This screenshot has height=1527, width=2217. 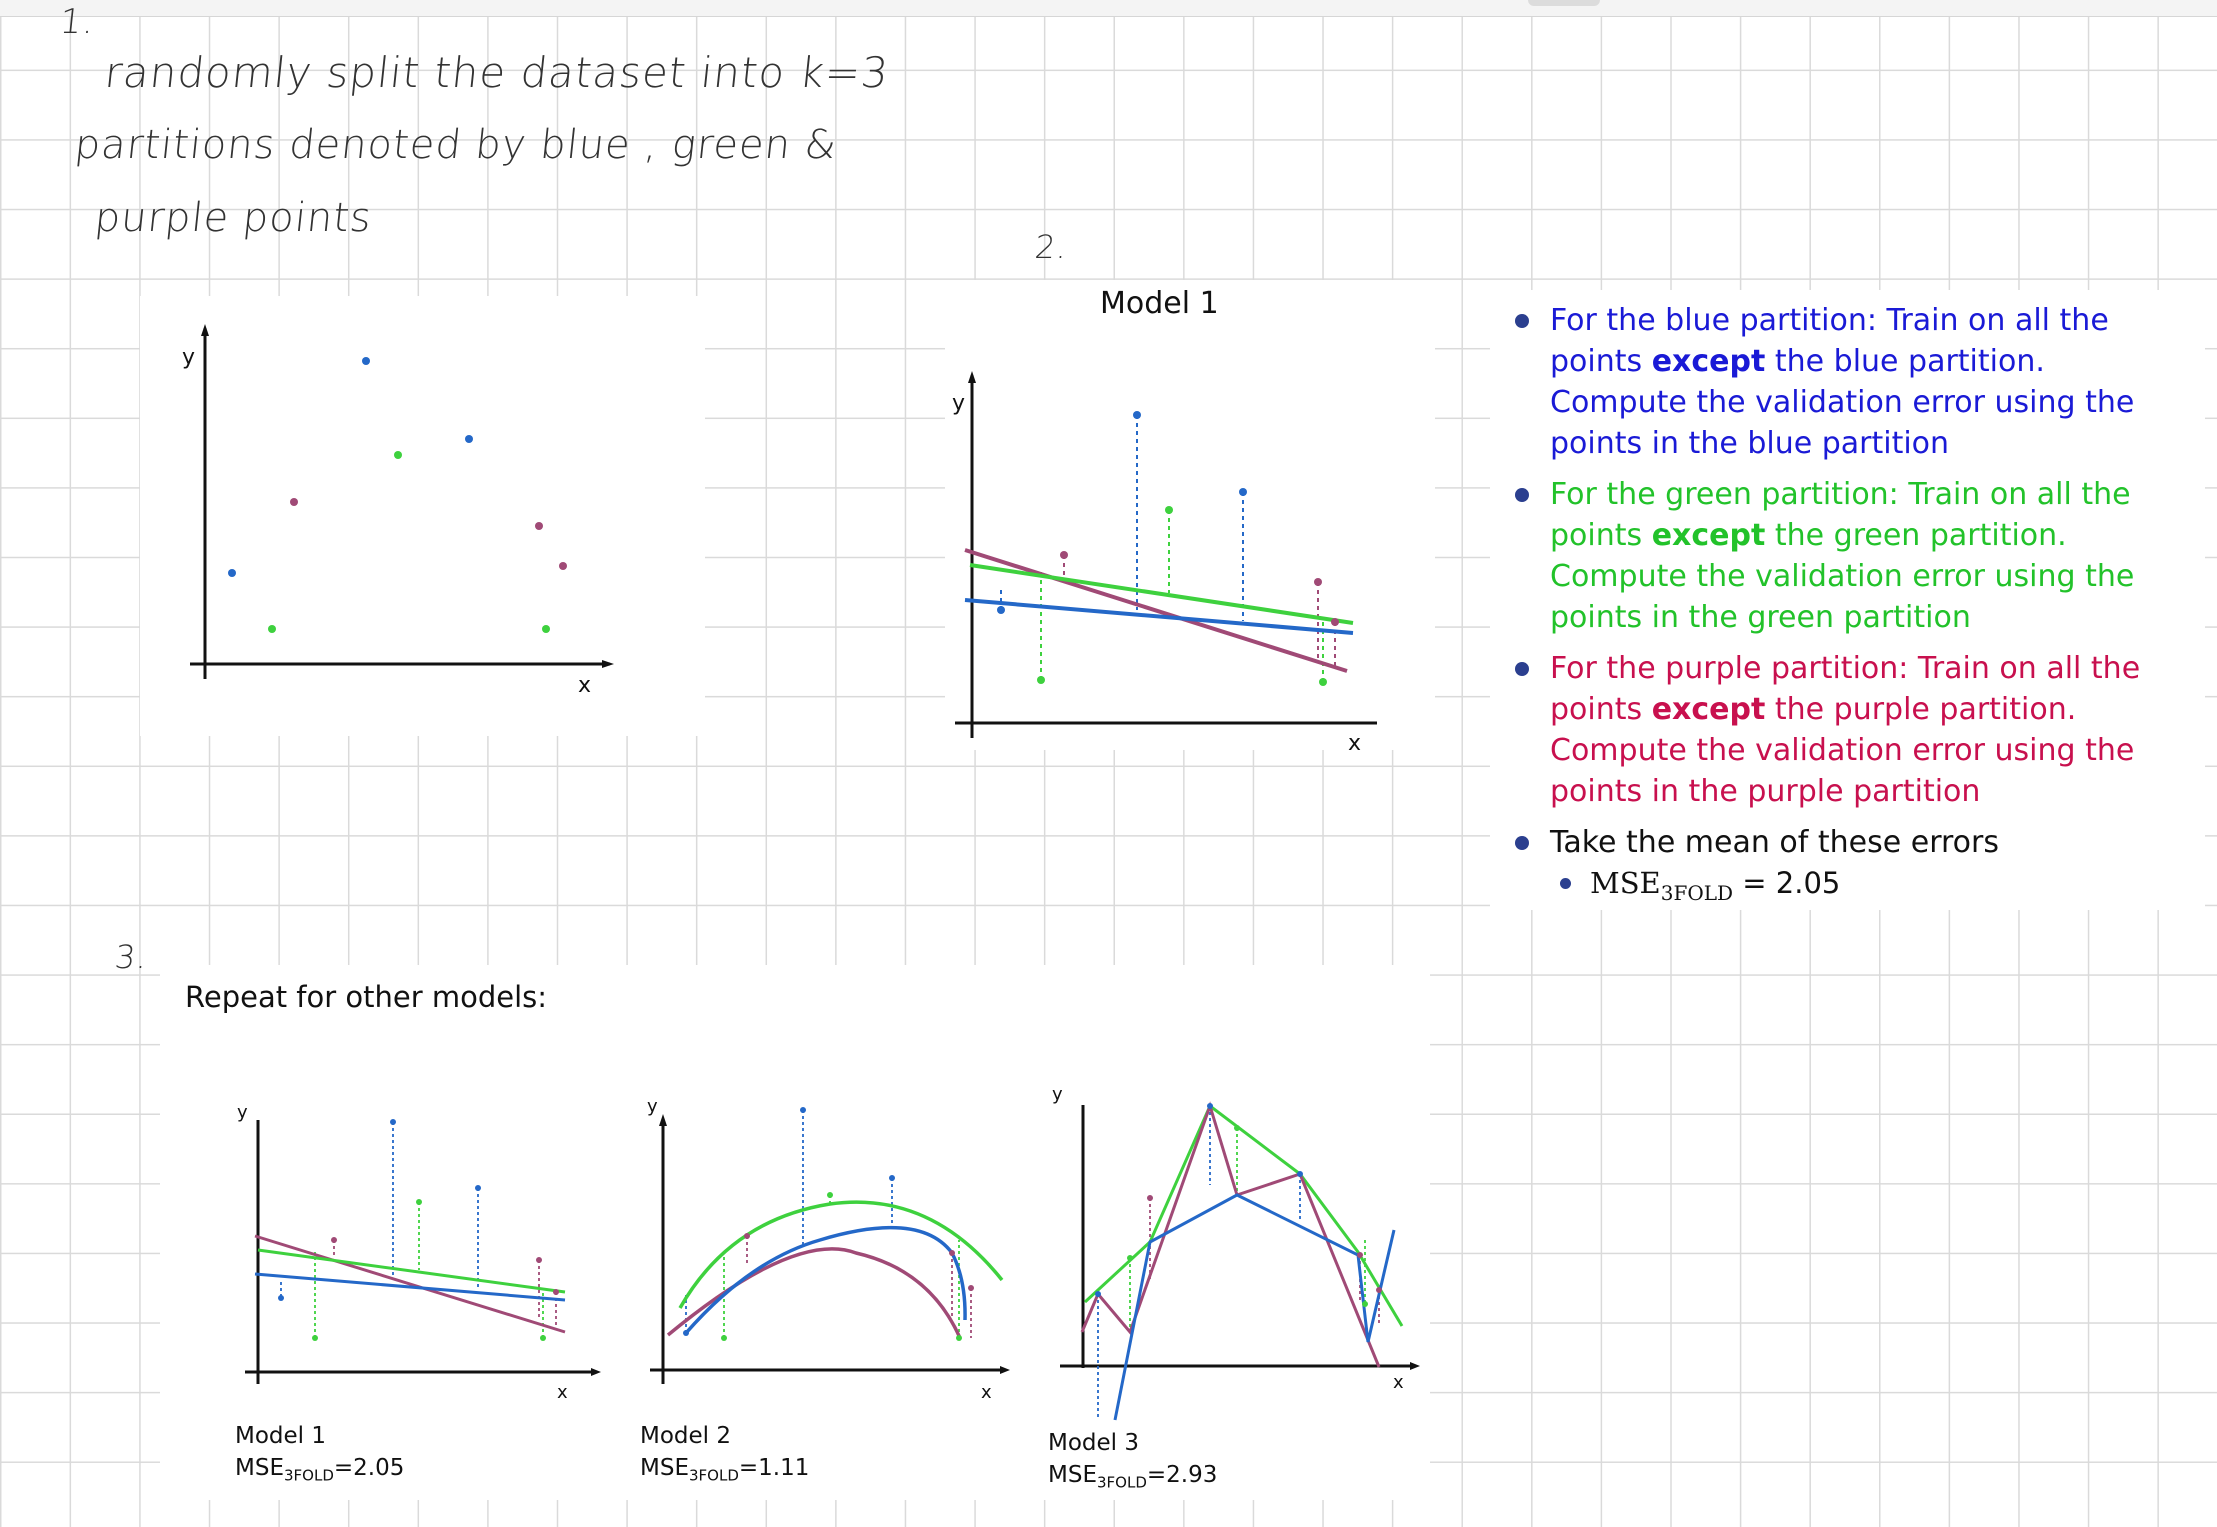 I want to click on model1-caption: Model 1 MSE3FOLD=2.05, so click(x=319, y=1456).